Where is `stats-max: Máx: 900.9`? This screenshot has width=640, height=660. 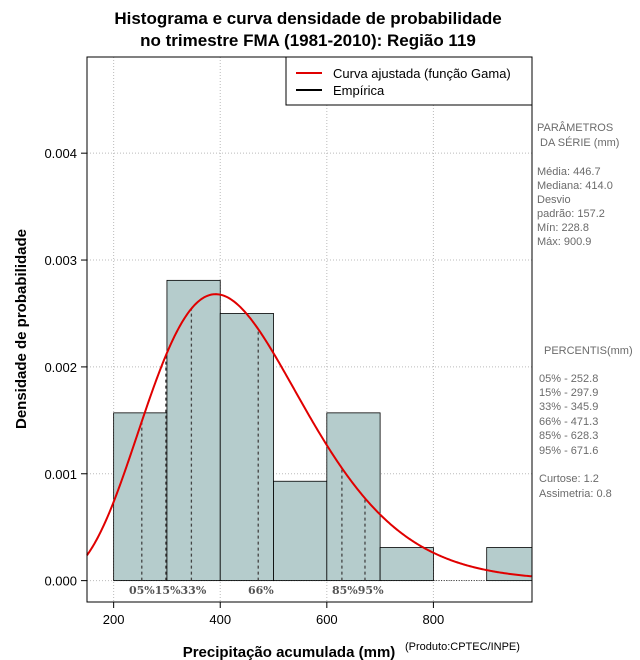
stats-max: Máx: 900.9 is located at coordinates (564, 242).